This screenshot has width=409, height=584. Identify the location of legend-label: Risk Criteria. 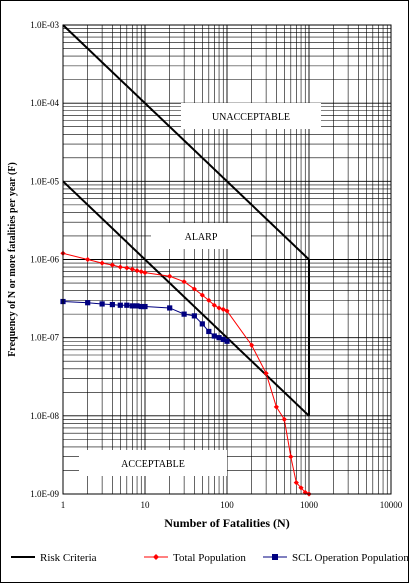
(68, 558).